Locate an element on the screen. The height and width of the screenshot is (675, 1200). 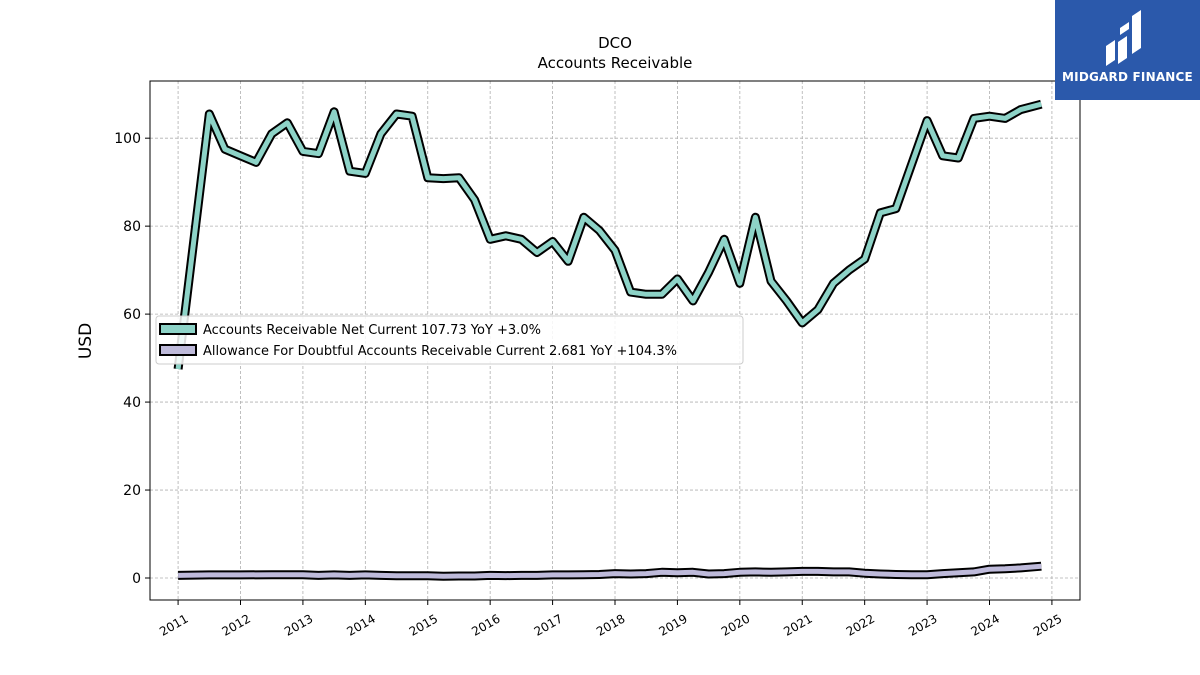
chart-title: DCO is located at coordinates (615, 43).